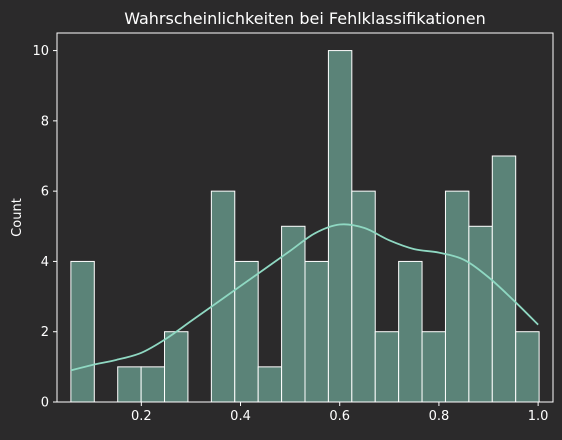 This screenshot has height=440, width=562. I want to click on y-tick-label: 8, so click(45, 121).